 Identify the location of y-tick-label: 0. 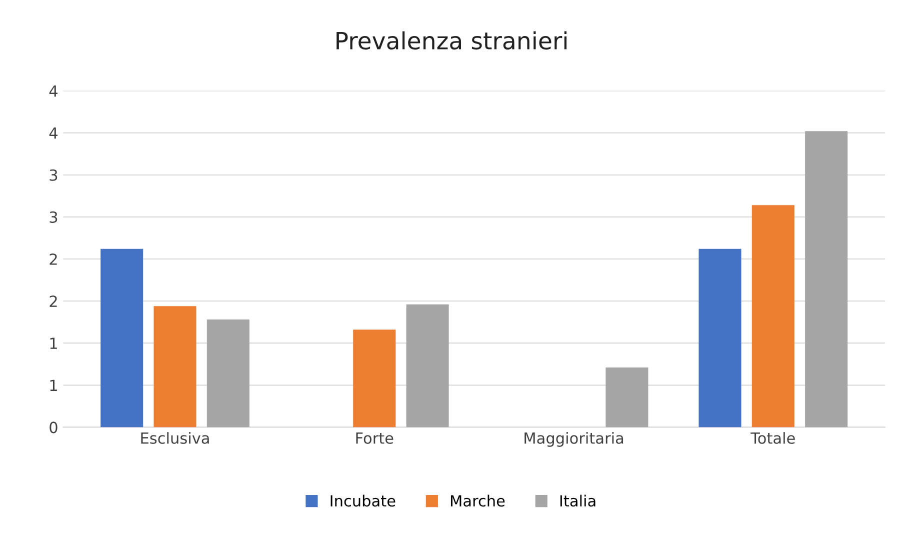
(54, 428).